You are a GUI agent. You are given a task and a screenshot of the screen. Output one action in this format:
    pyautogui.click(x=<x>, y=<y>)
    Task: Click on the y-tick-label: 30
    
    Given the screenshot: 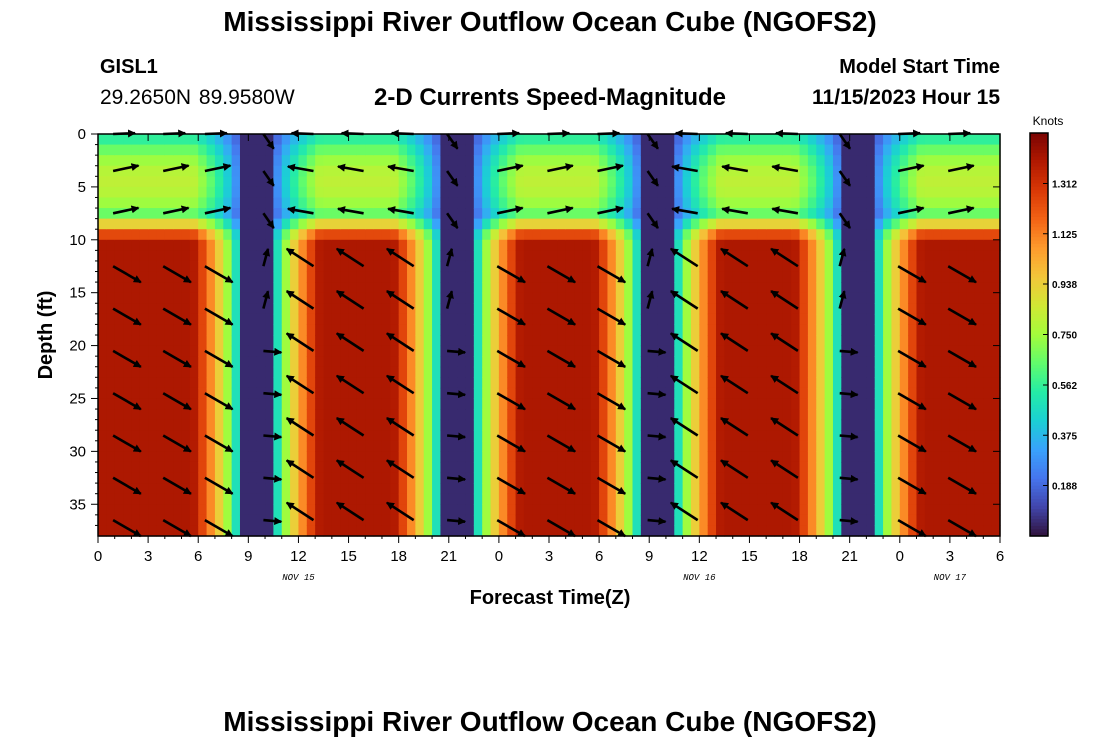 What is the action you would take?
    pyautogui.click(x=77, y=451)
    